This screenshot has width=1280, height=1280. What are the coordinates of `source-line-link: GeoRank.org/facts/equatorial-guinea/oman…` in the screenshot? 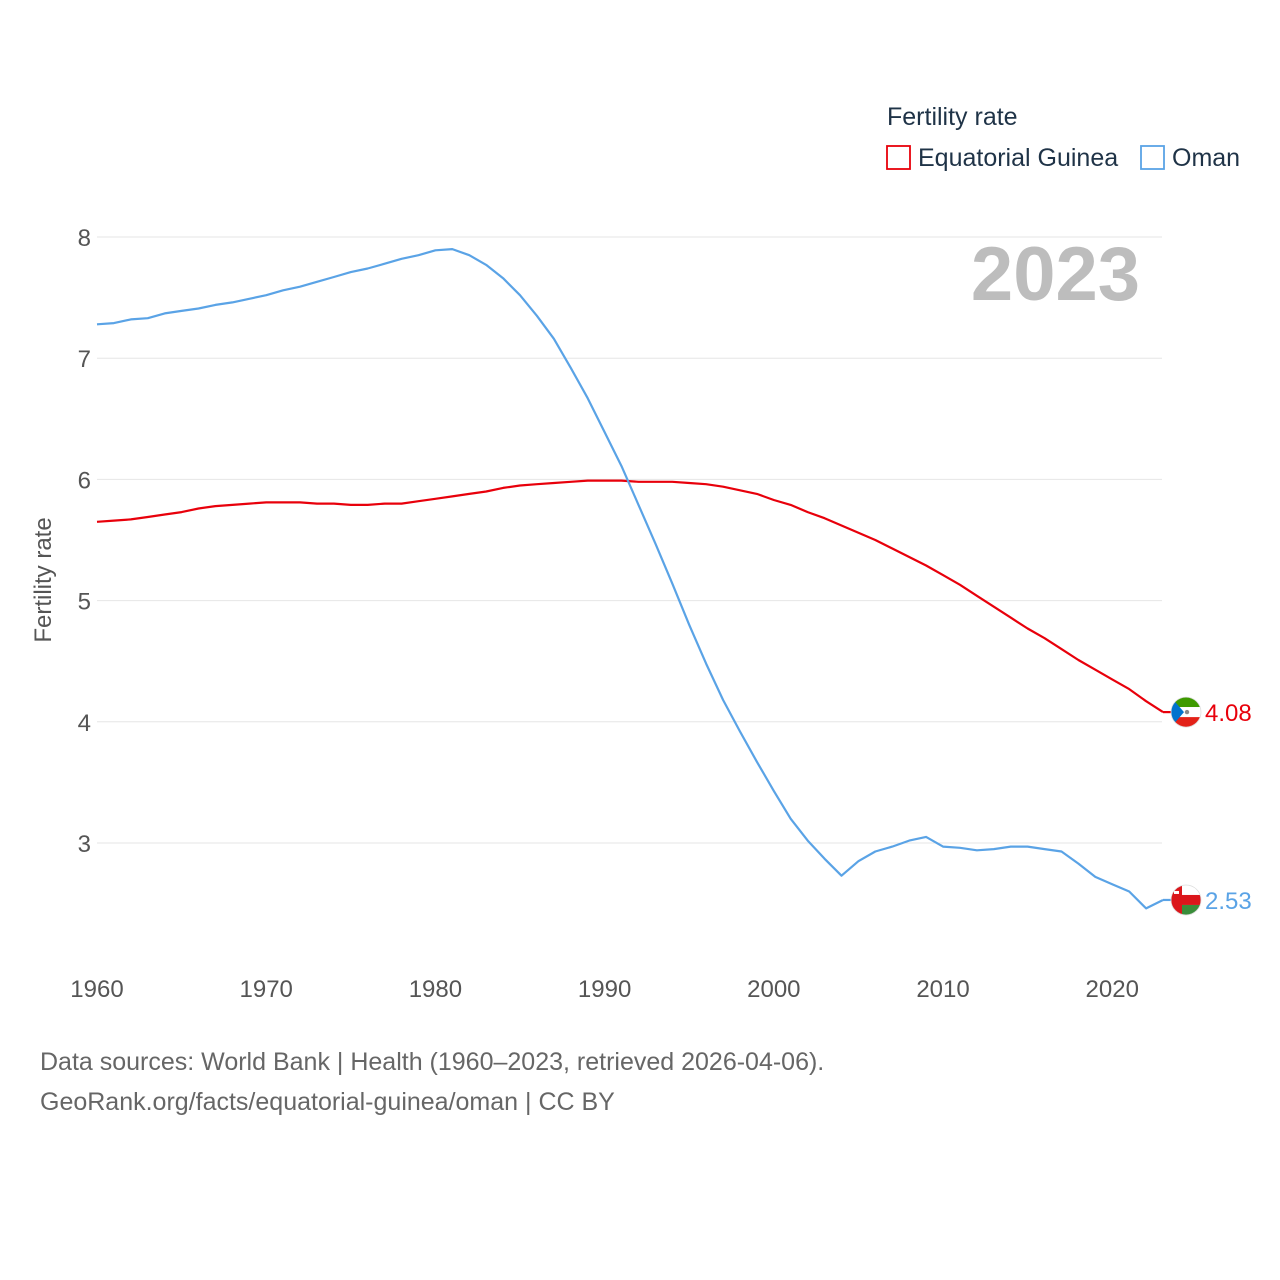 It's located at (327, 1102).